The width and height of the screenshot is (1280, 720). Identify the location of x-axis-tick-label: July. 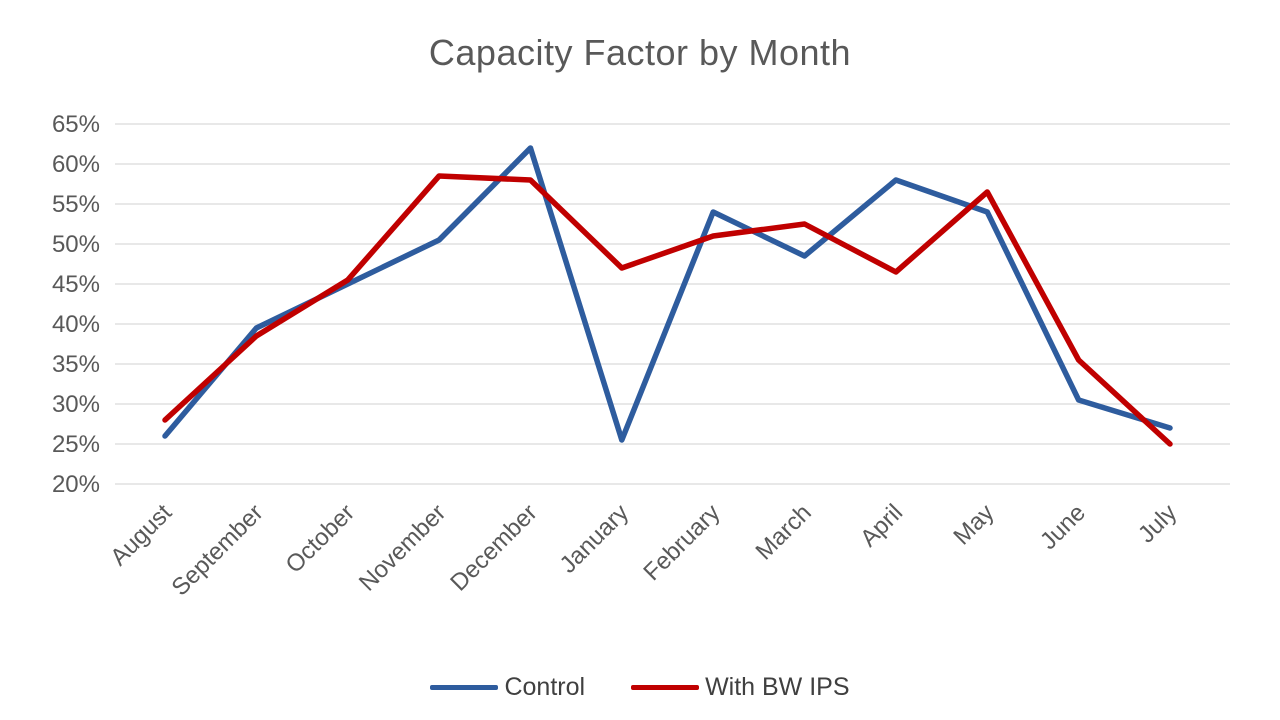
(1157, 523).